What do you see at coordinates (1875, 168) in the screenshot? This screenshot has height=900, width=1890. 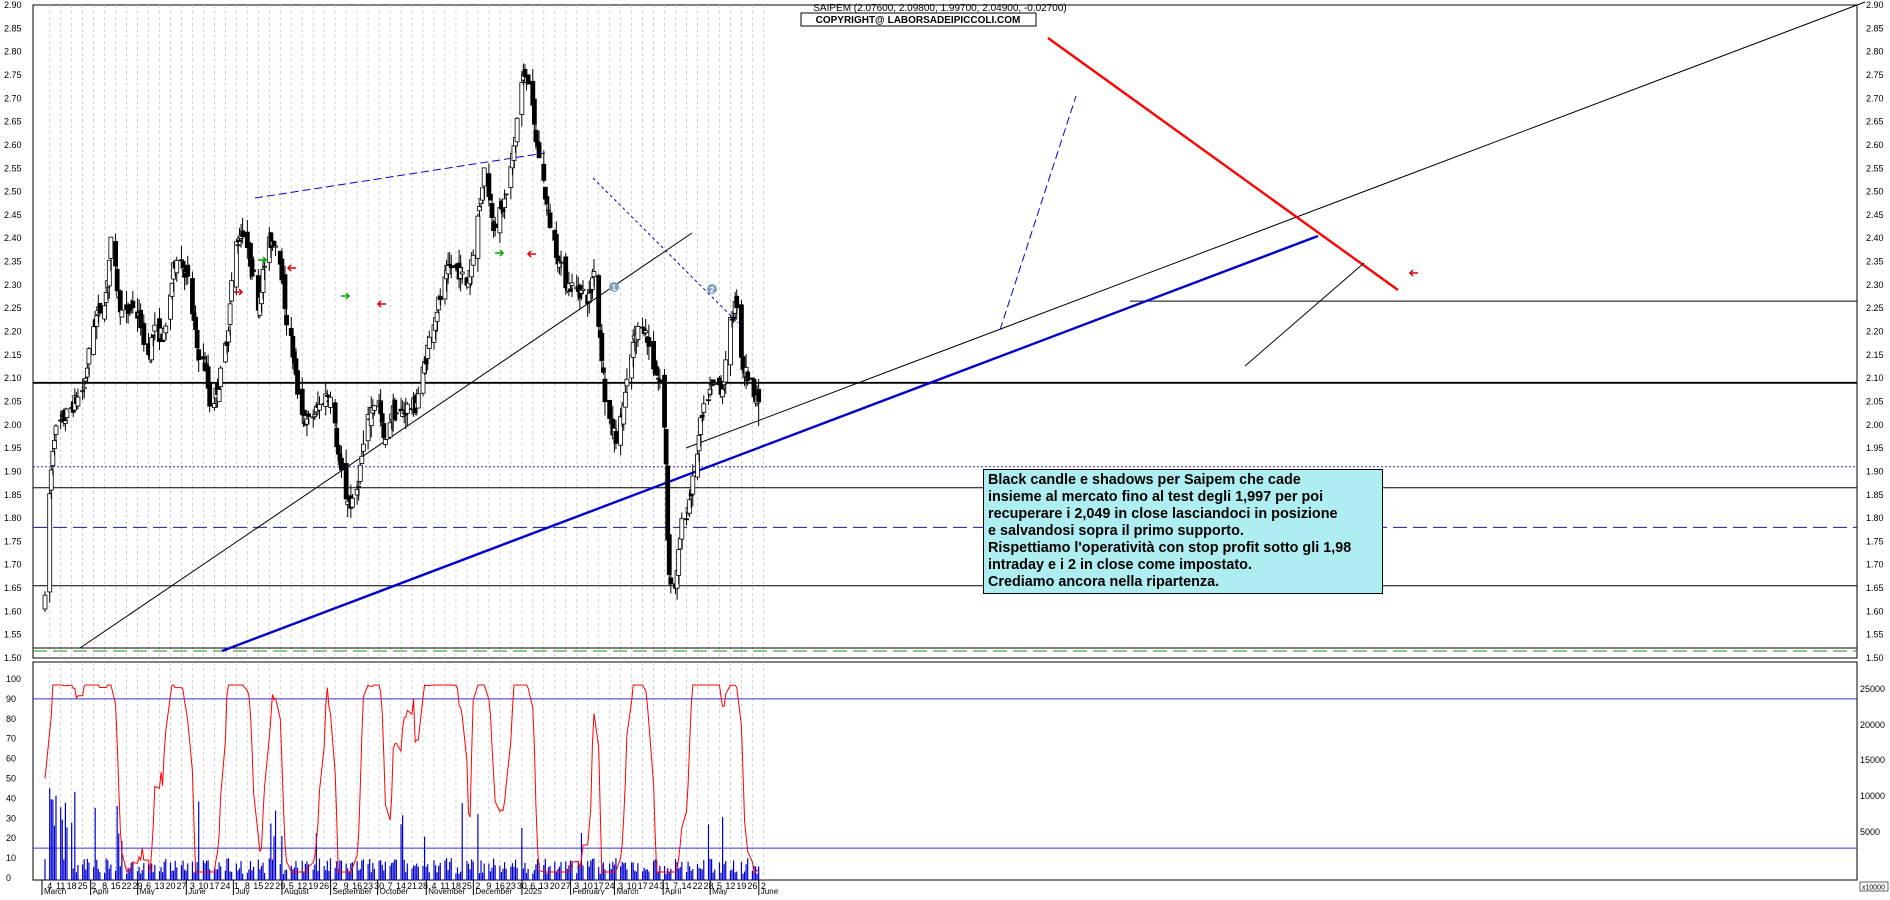 I see `price-tick-right: 2.55` at bounding box center [1875, 168].